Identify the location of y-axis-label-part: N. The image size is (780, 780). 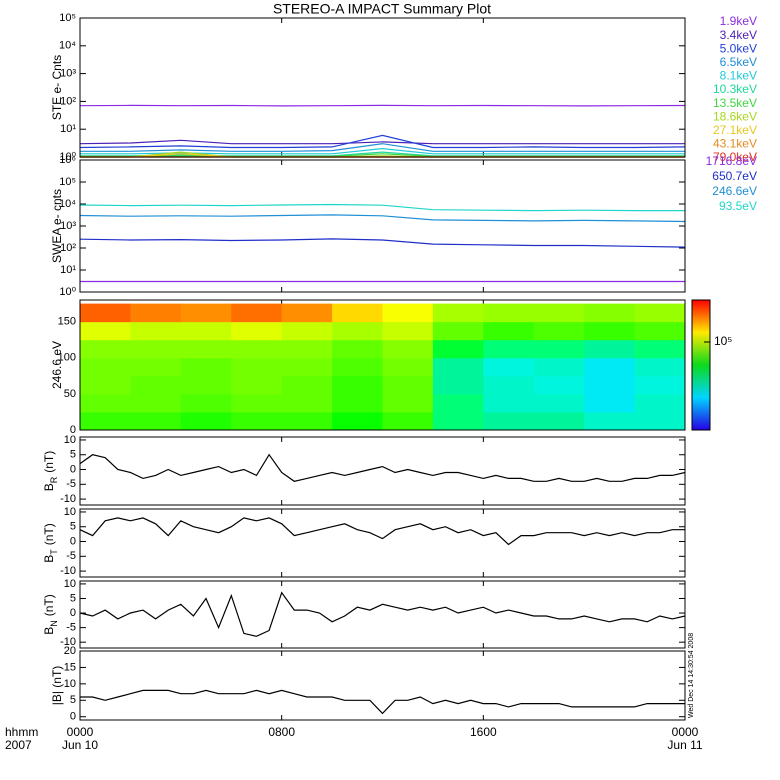
(54, 623).